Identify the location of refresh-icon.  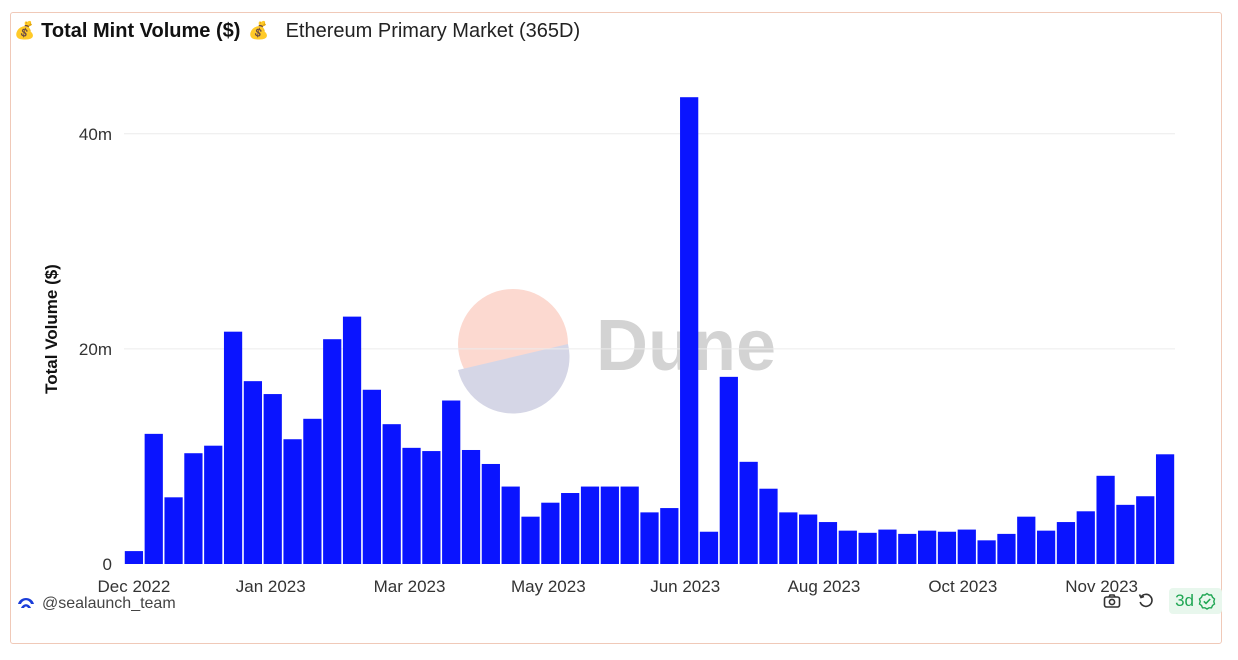
(1146, 601).